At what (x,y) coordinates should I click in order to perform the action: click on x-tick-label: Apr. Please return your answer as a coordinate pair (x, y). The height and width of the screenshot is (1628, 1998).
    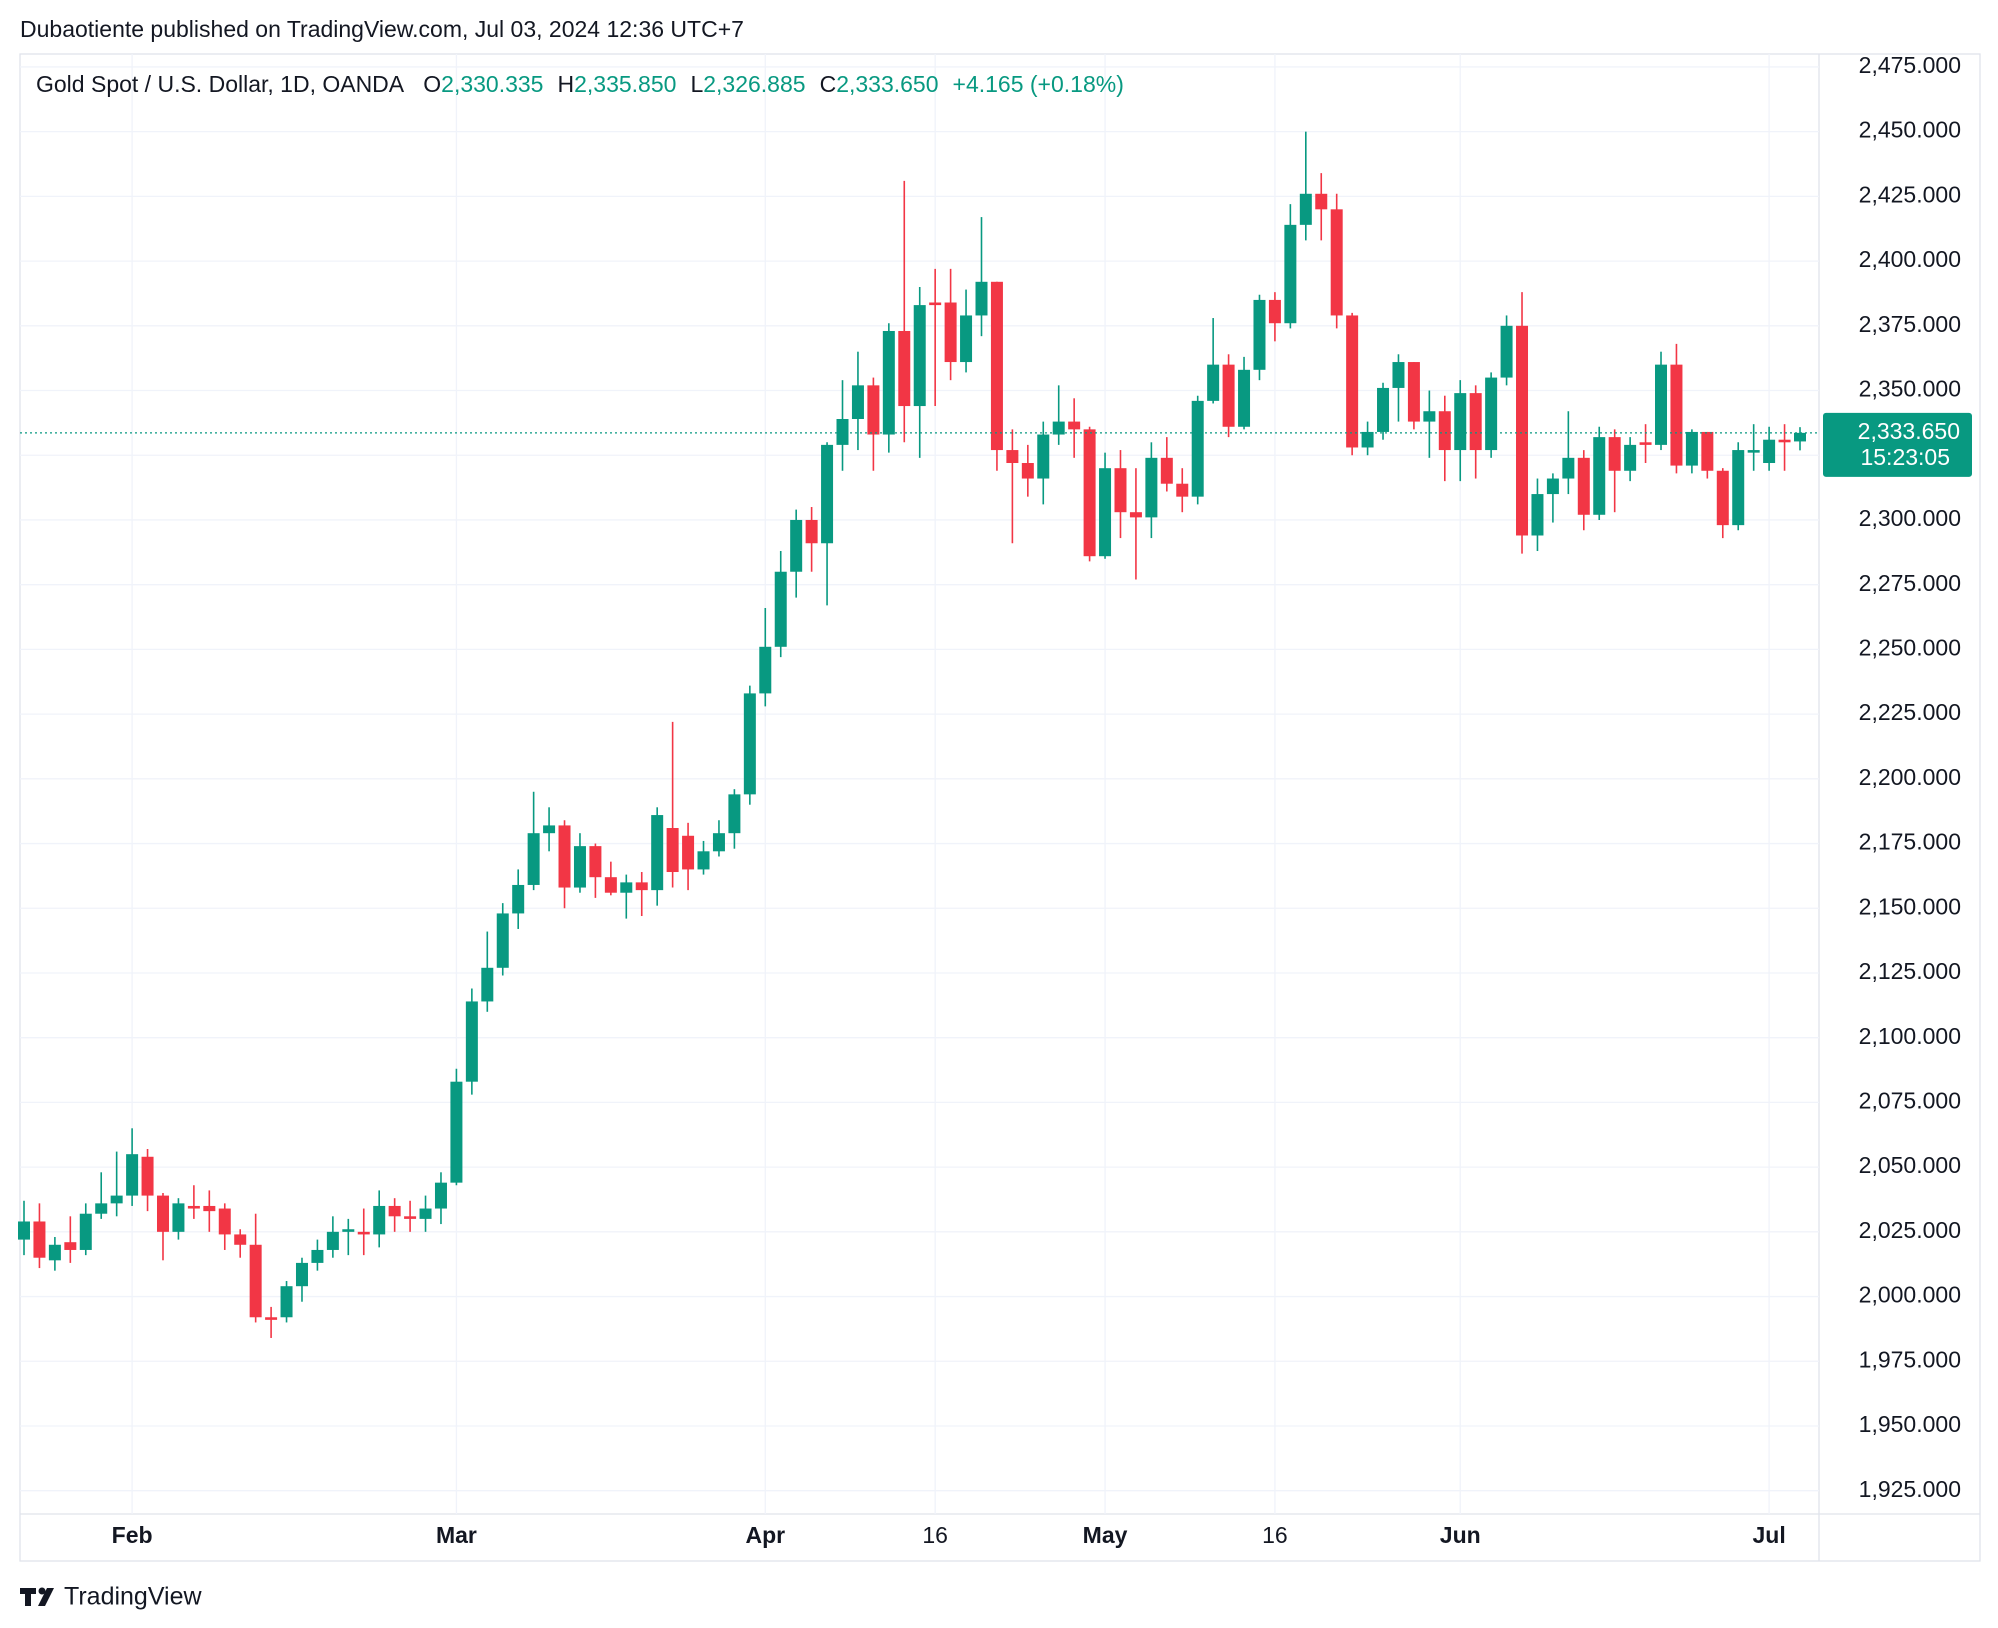
    Looking at the image, I should click on (765, 1535).